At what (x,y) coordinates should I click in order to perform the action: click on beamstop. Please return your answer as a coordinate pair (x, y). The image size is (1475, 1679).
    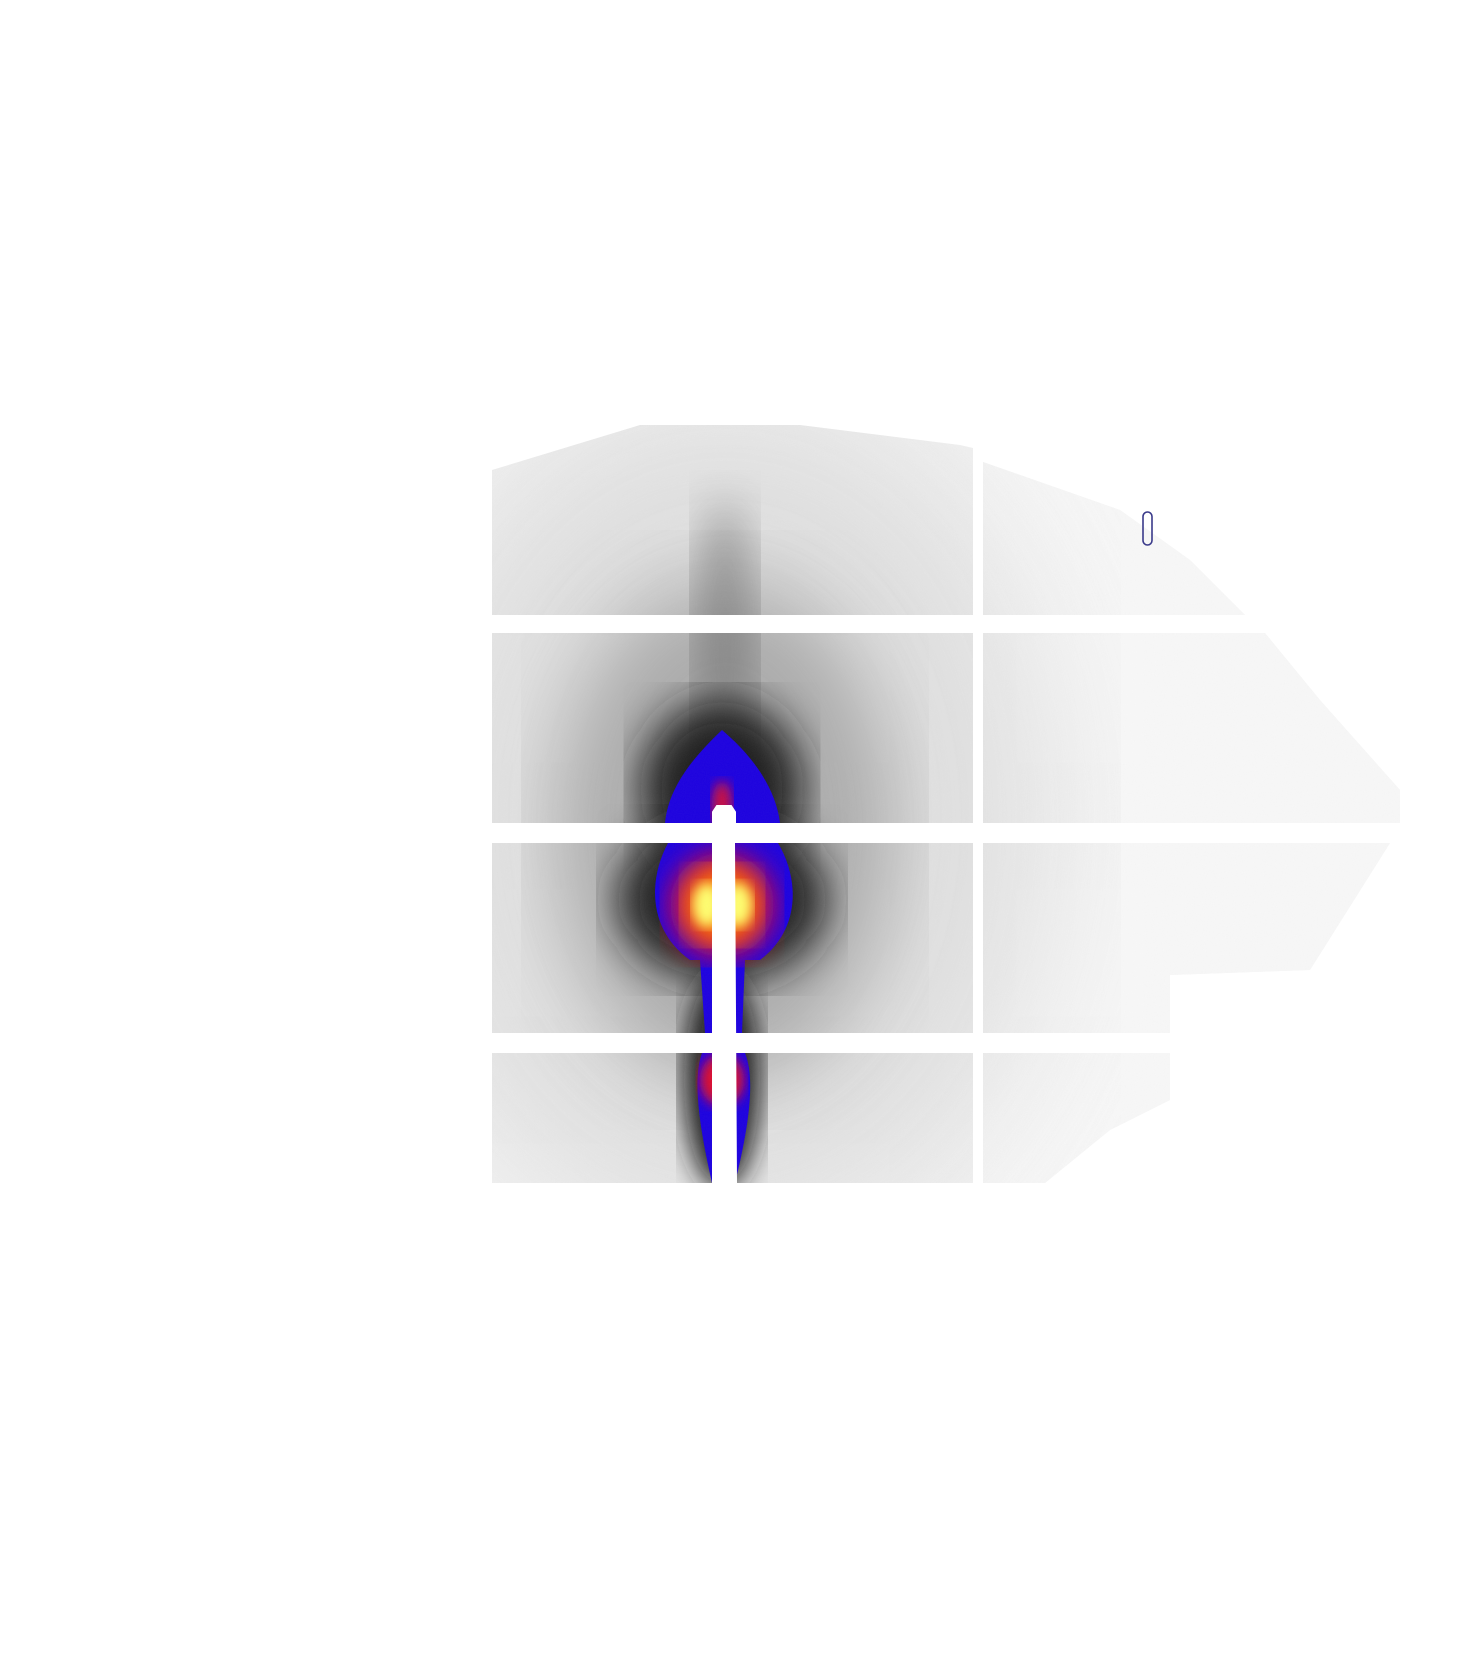
    Looking at the image, I should click on (723, 994).